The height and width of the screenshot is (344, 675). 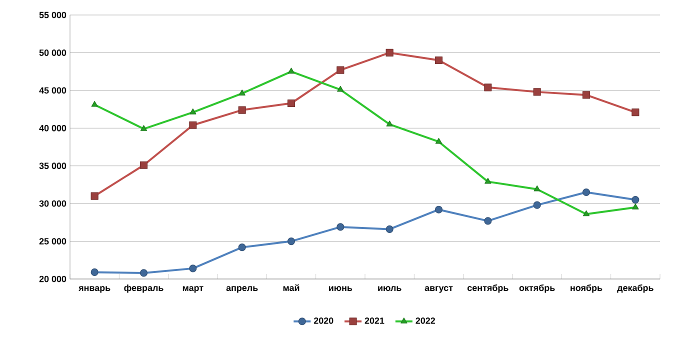 I want to click on x-tick-label: июнь, so click(x=340, y=289).